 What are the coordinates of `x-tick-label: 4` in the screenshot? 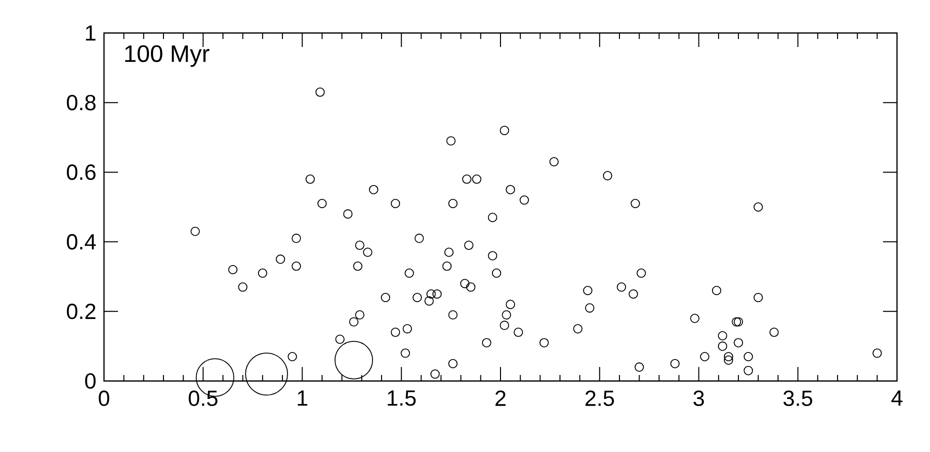 It's located at (896, 398).